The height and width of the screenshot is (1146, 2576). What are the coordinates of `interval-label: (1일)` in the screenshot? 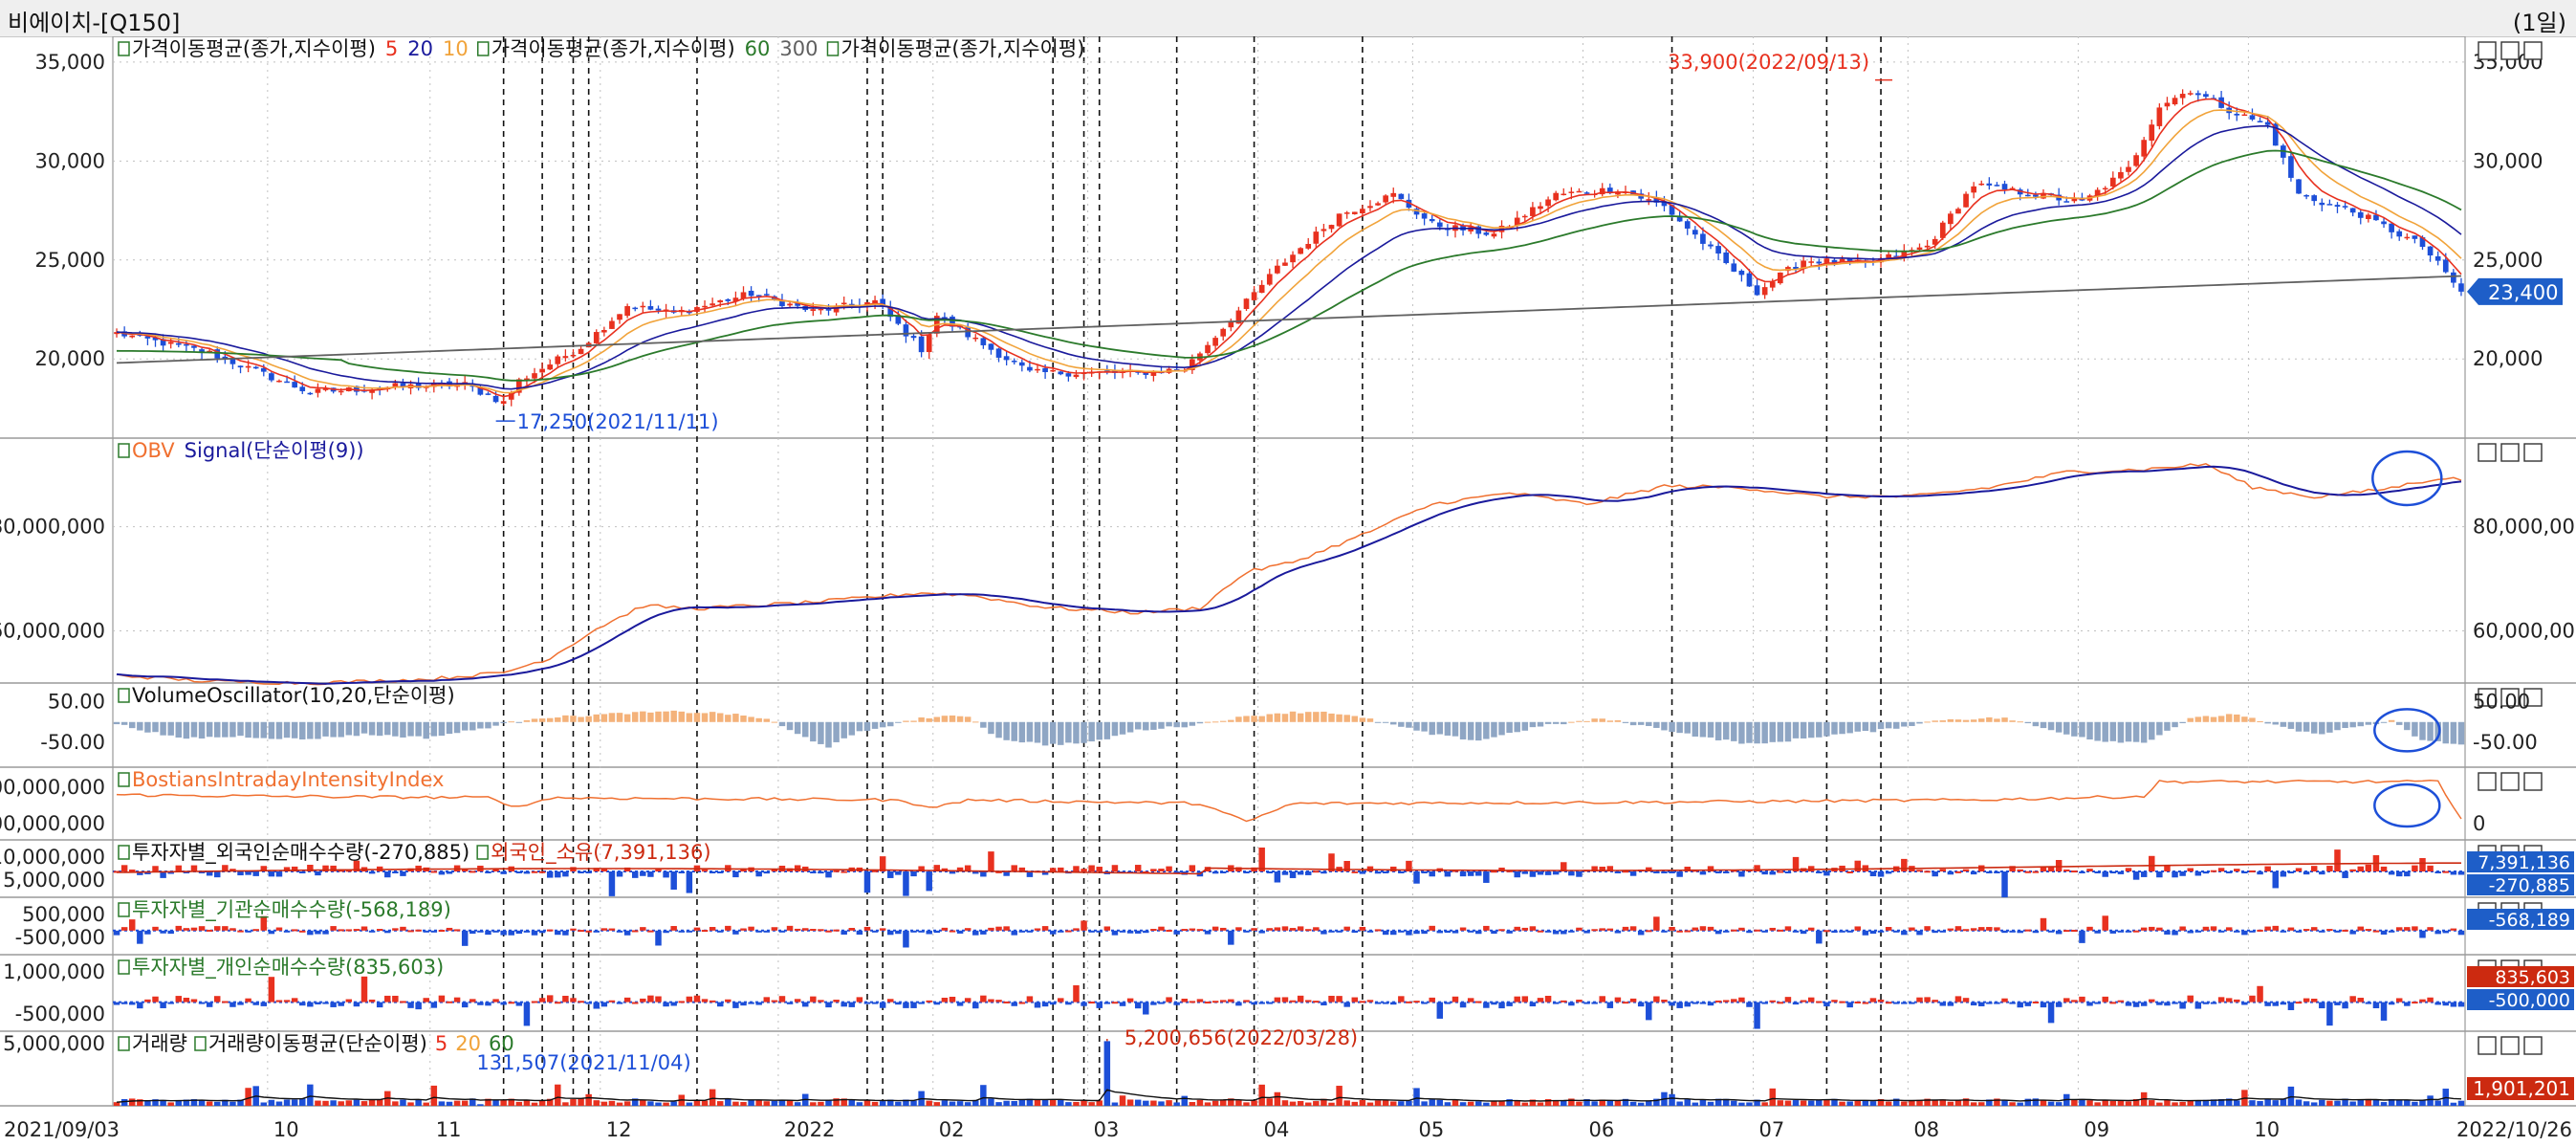 It's located at (2539, 23).